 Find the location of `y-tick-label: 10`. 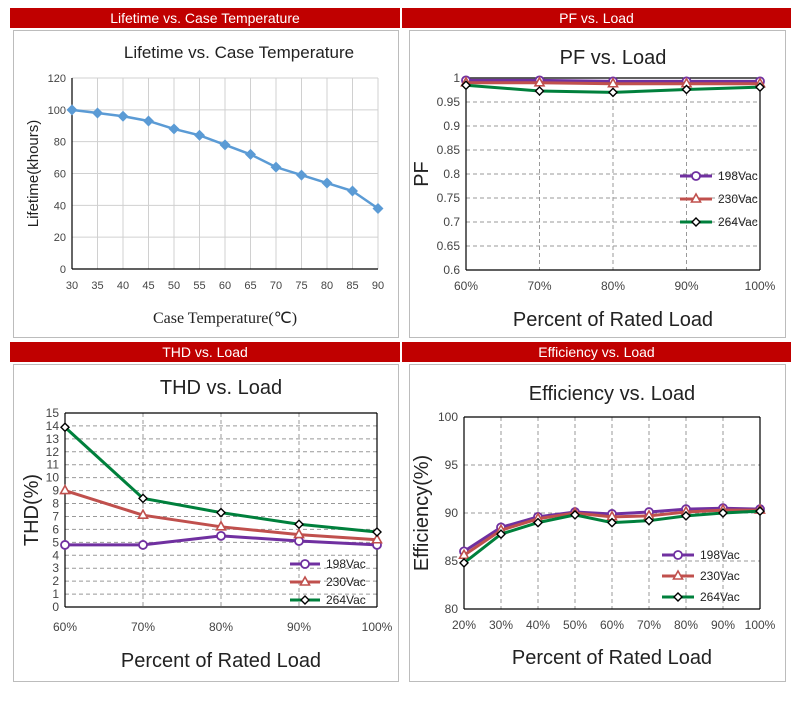

y-tick-label: 10 is located at coordinates (53, 478).